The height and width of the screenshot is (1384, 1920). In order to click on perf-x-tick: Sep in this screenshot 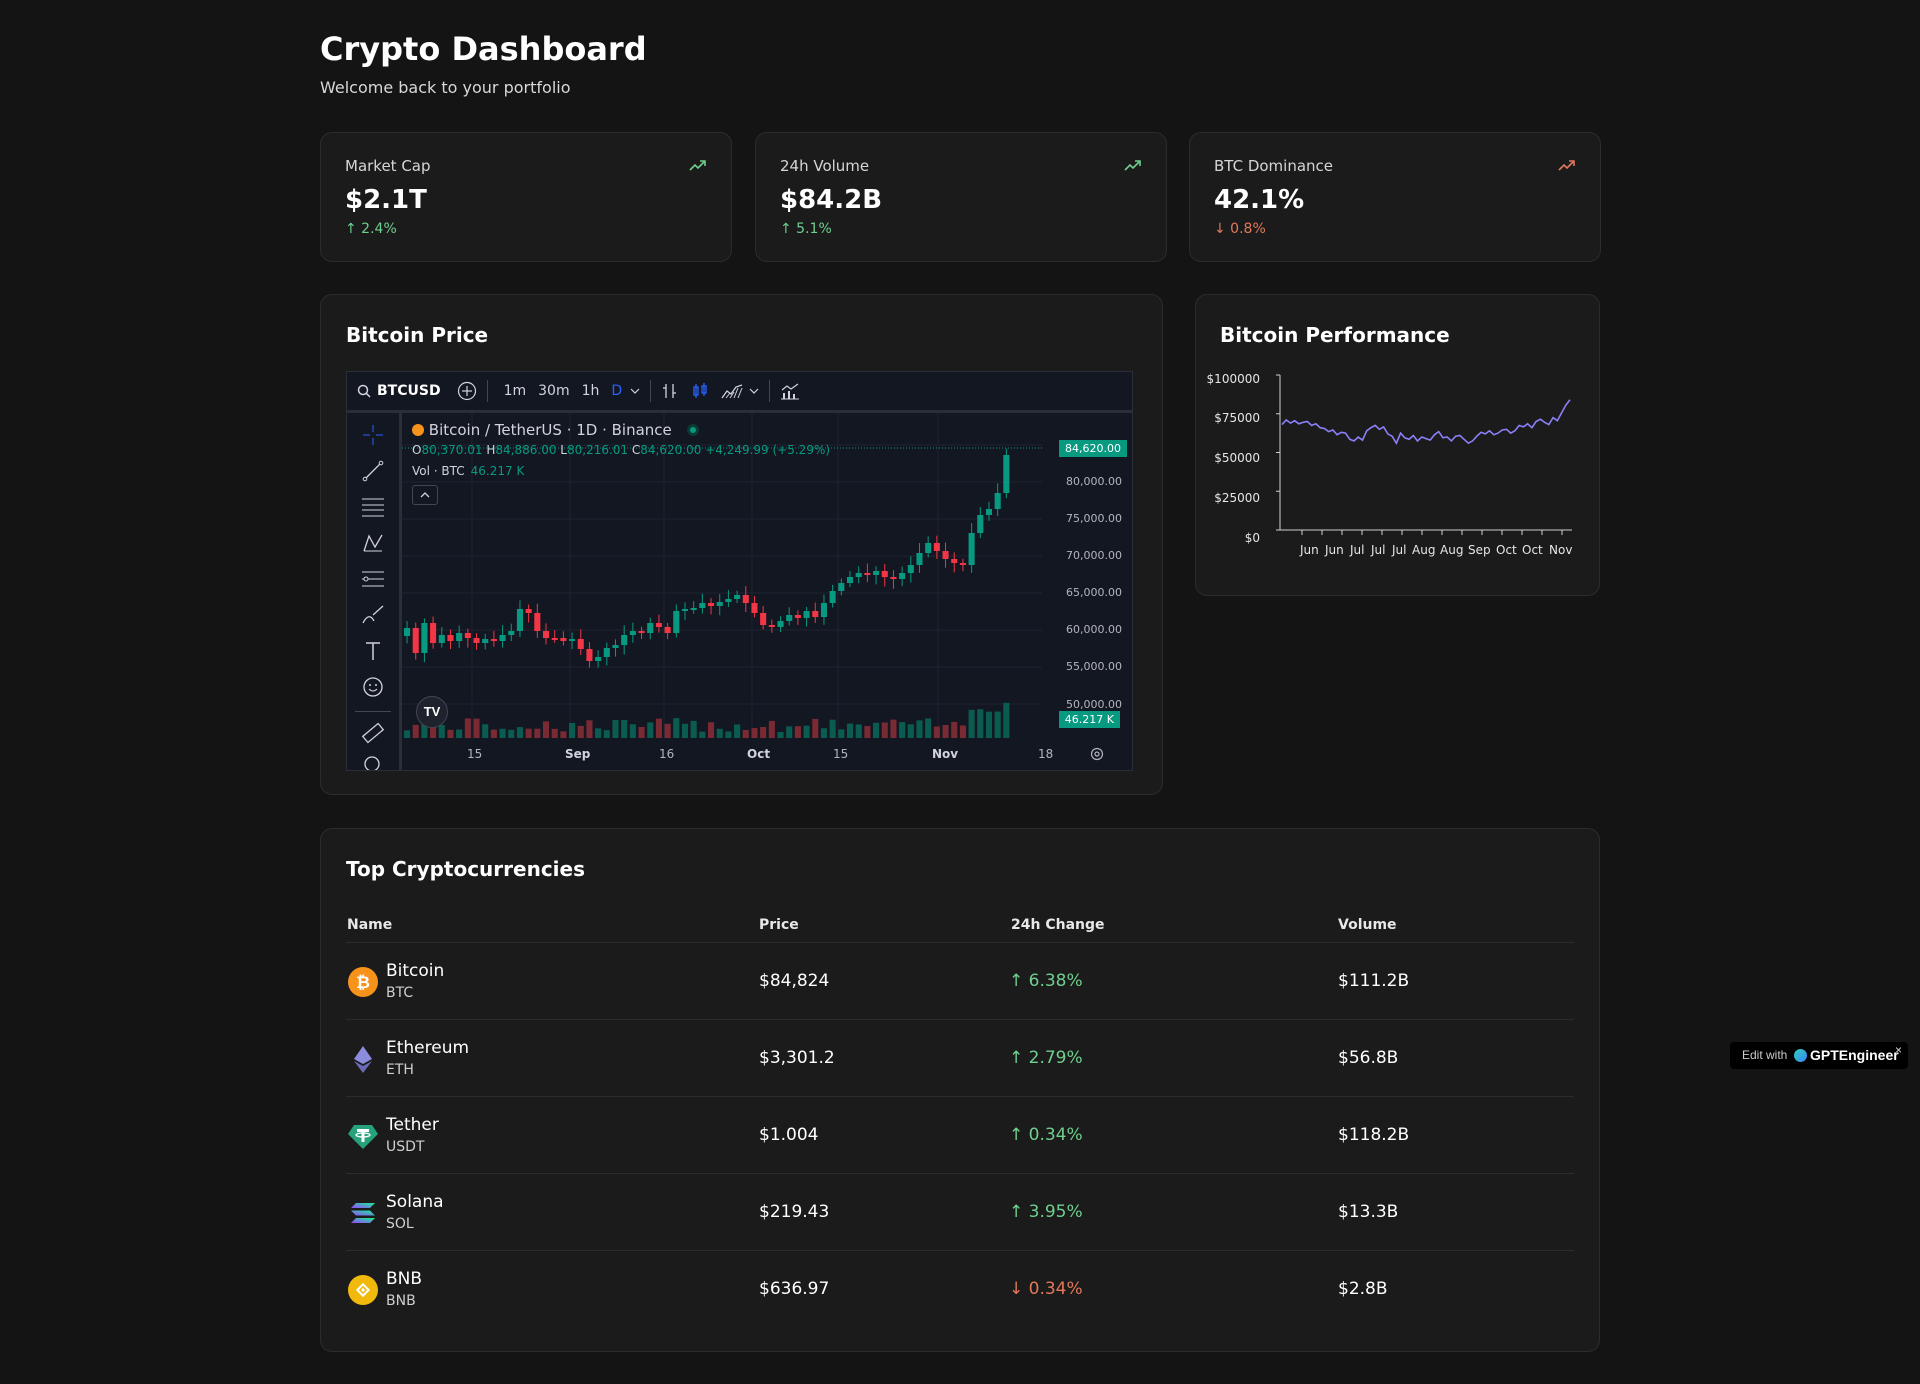, I will do `click(1479, 550)`.